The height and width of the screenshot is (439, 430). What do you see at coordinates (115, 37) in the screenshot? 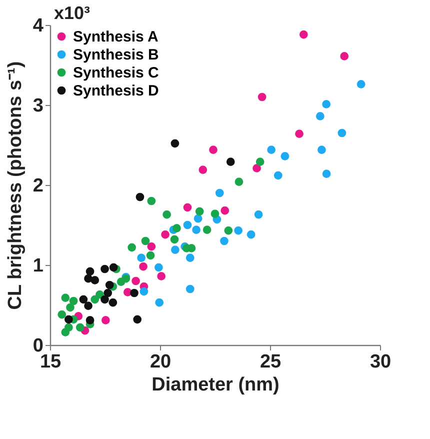
I see `legend-label: Synthesis A` at bounding box center [115, 37].